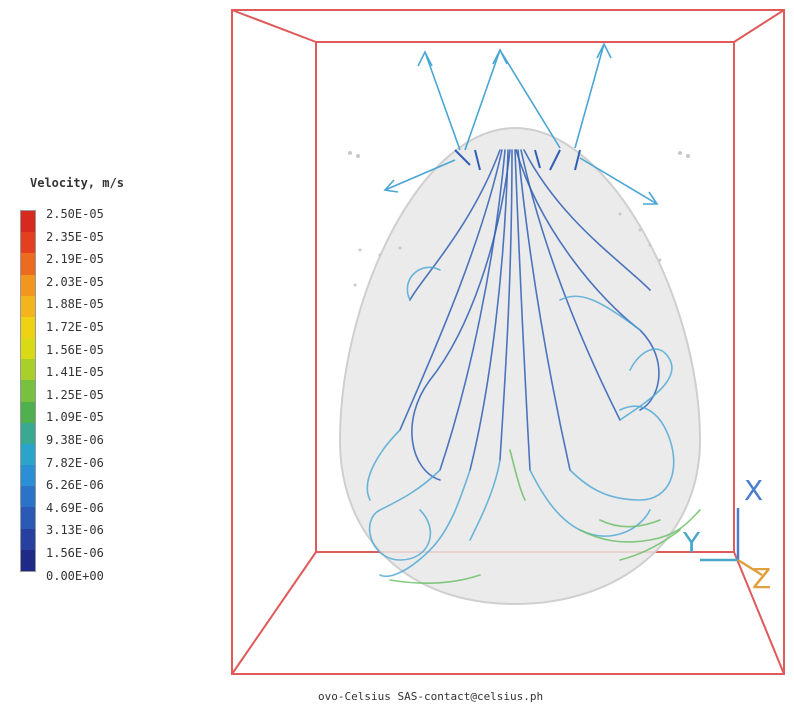  Describe the element at coordinates (75, 259) in the screenshot. I see `legend-label: 2.19E-05` at that location.